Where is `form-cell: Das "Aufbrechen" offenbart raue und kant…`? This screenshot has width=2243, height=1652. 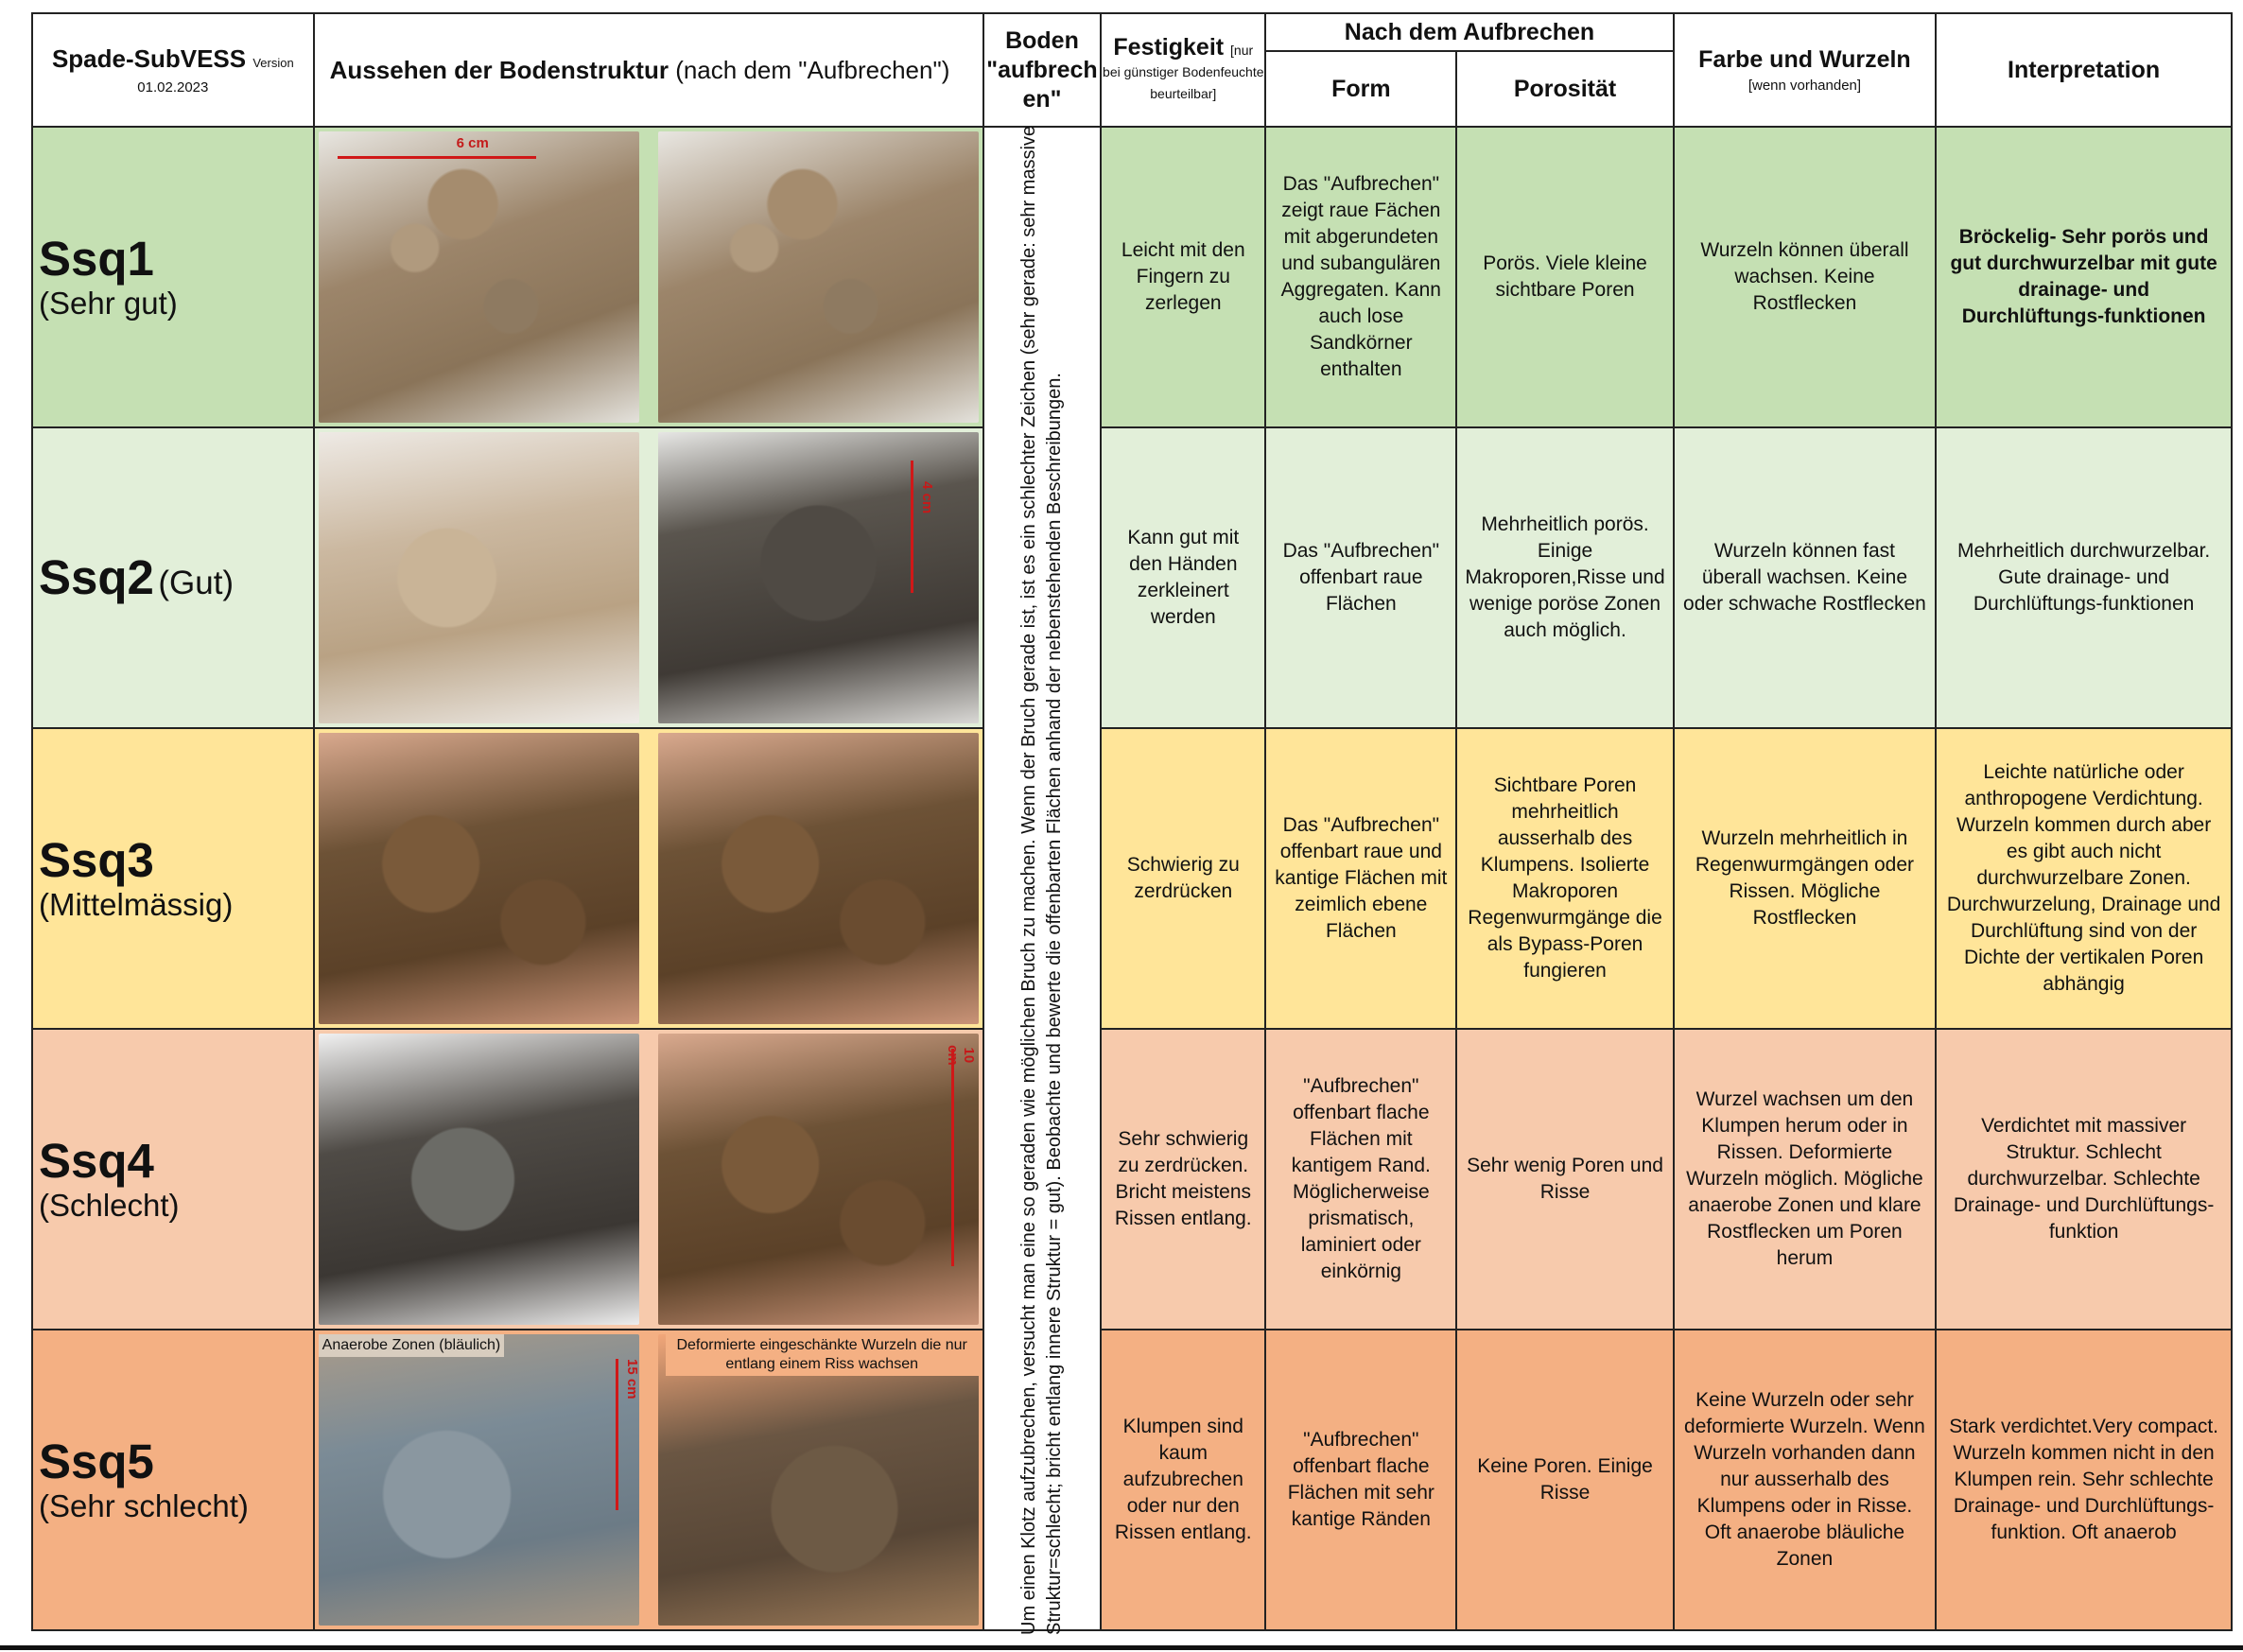 form-cell: Das "Aufbrechen" offenbart raue und kant… is located at coordinates (1361, 879).